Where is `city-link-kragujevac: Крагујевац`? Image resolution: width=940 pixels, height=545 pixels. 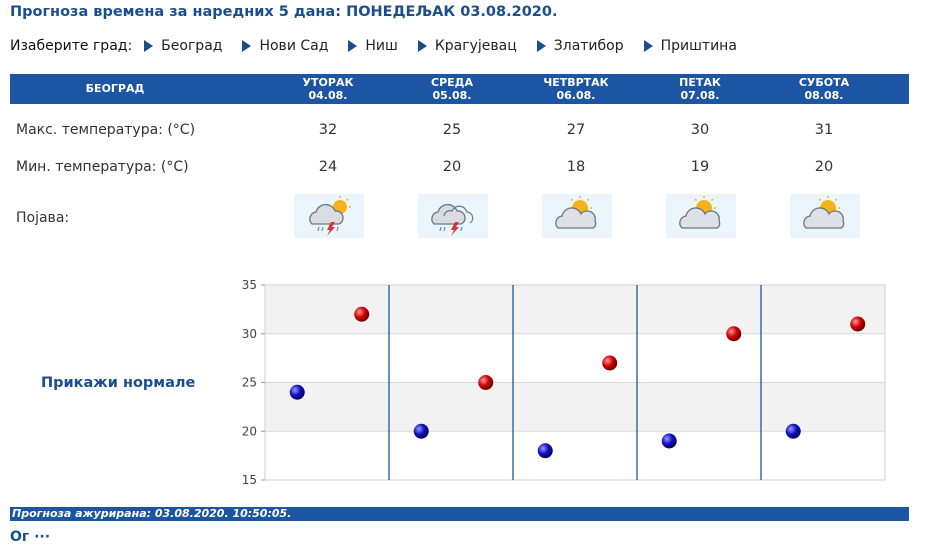
city-link-kragujevac: Крагујевац is located at coordinates (467, 46).